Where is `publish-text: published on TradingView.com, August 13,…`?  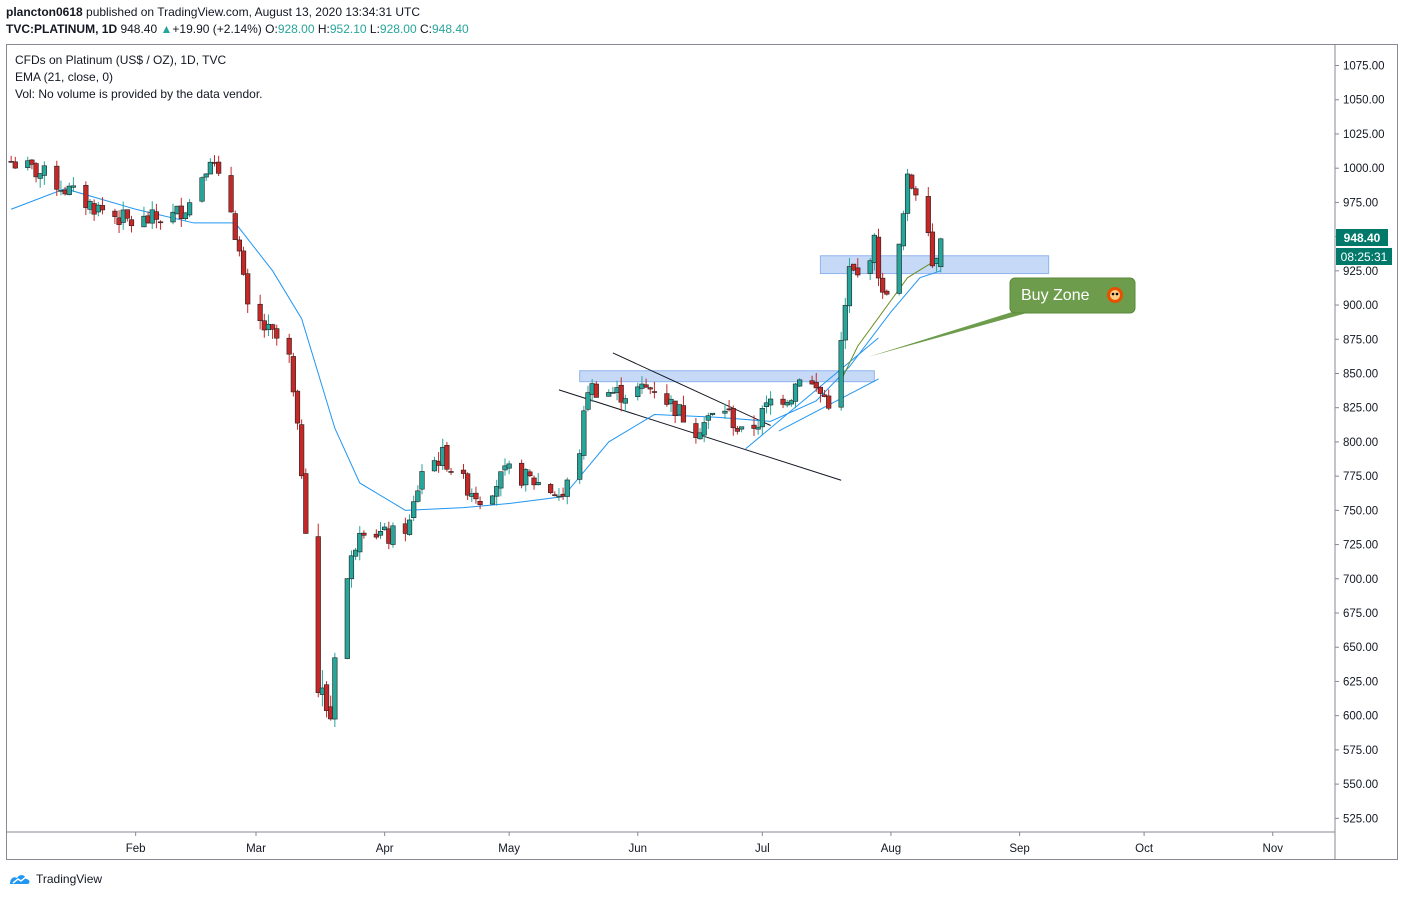
publish-text: published on TradingView.com, August 13,… is located at coordinates (251, 12).